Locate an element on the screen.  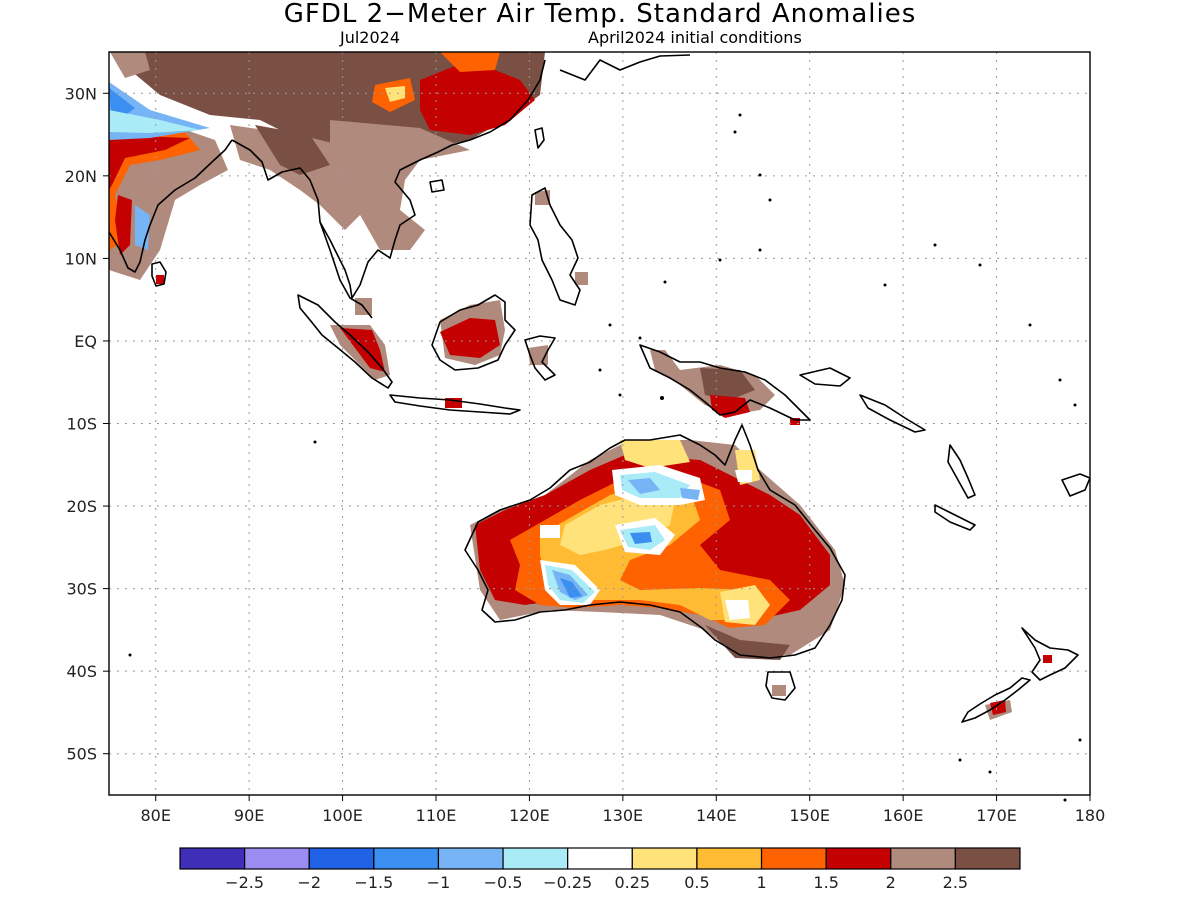
shade-india-south-red is located at coordinates (123, 225).